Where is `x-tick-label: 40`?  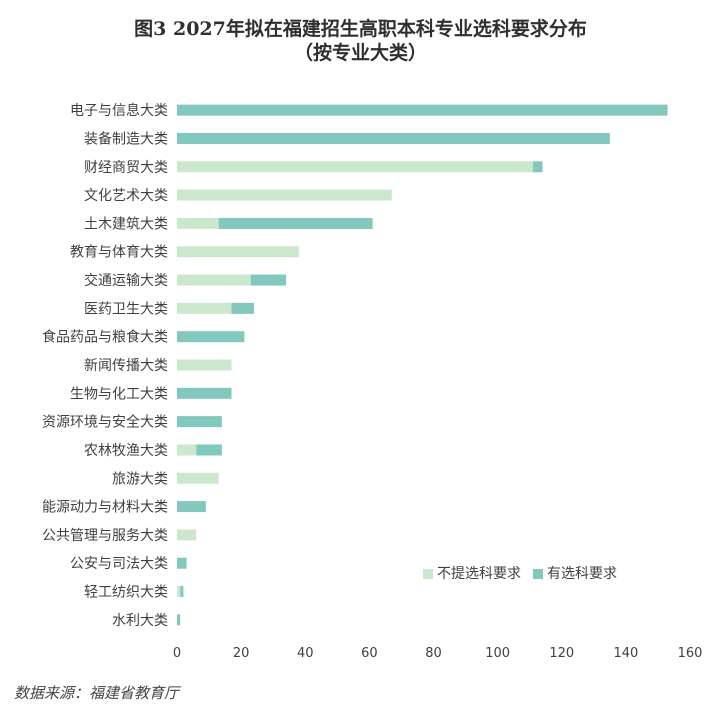 x-tick-label: 40 is located at coordinates (305, 653).